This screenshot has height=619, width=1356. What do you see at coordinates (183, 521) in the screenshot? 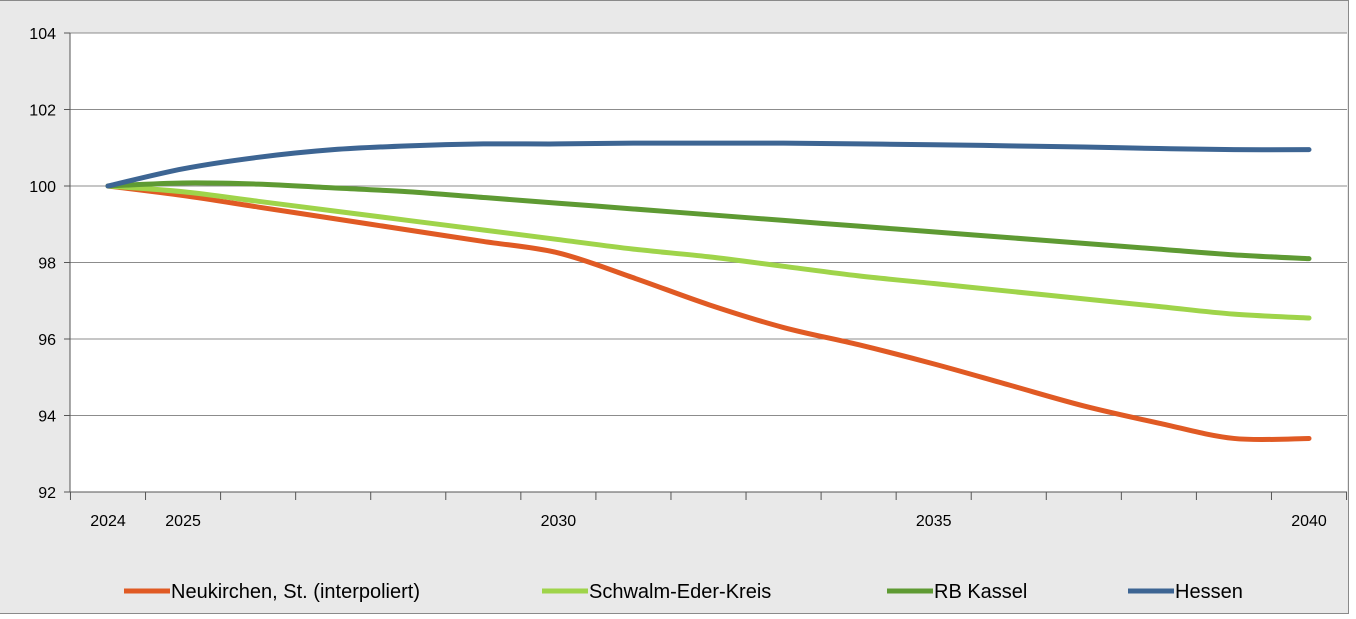
I see `x-tick-label: 2025` at bounding box center [183, 521].